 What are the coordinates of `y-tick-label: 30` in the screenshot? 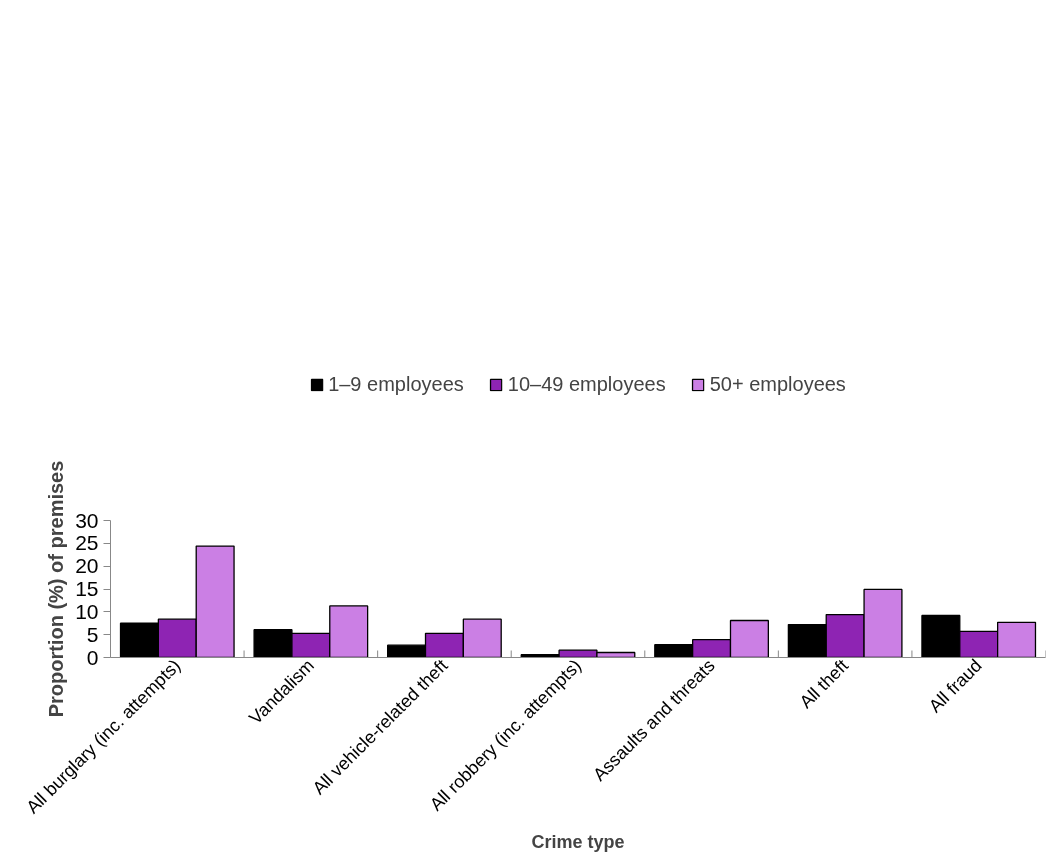 It's located at (87, 520).